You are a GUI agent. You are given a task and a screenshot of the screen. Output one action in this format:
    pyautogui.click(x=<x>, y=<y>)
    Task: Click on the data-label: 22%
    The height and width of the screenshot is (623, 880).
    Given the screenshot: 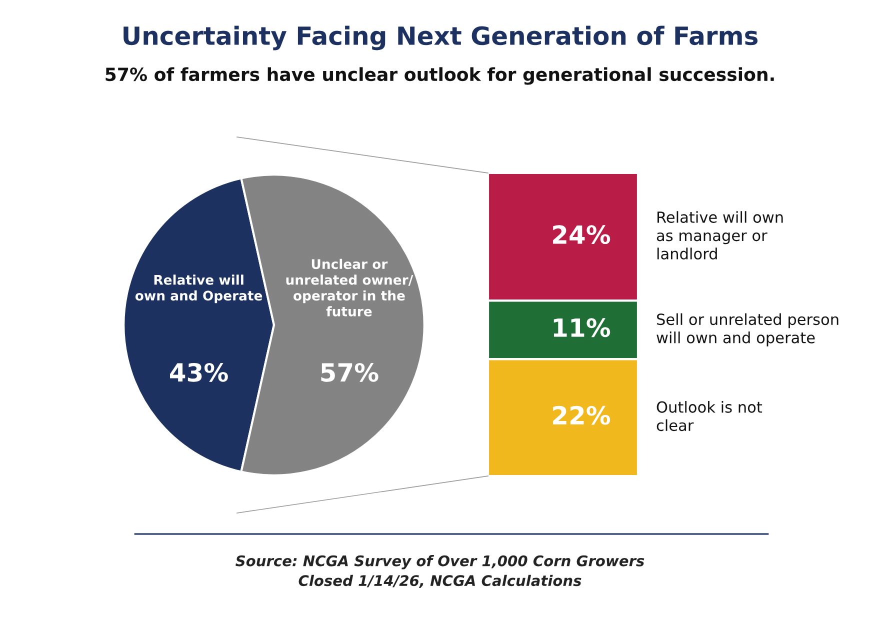 What is the action you would take?
    pyautogui.click(x=581, y=415)
    